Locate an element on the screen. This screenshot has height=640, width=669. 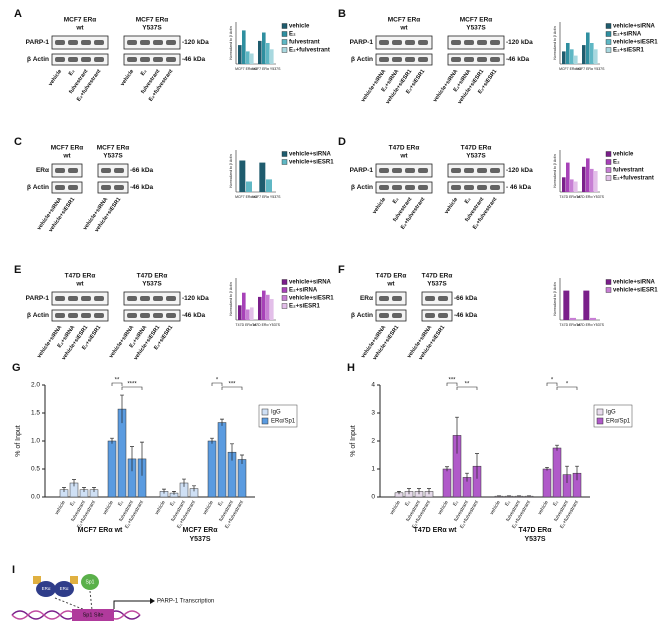
legend-label: E₂+fulvestrant is located at coordinates (309, 51).